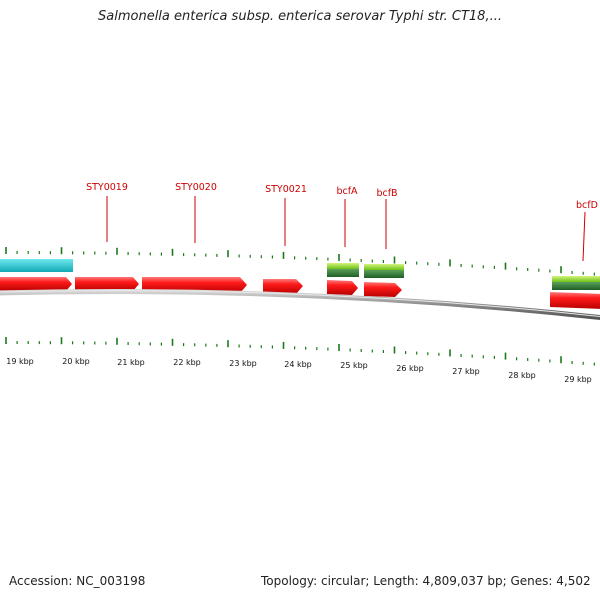 The height and width of the screenshot is (600, 600). What do you see at coordinates (36, 265) in the screenshot?
I see `teal-feature` at bounding box center [36, 265].